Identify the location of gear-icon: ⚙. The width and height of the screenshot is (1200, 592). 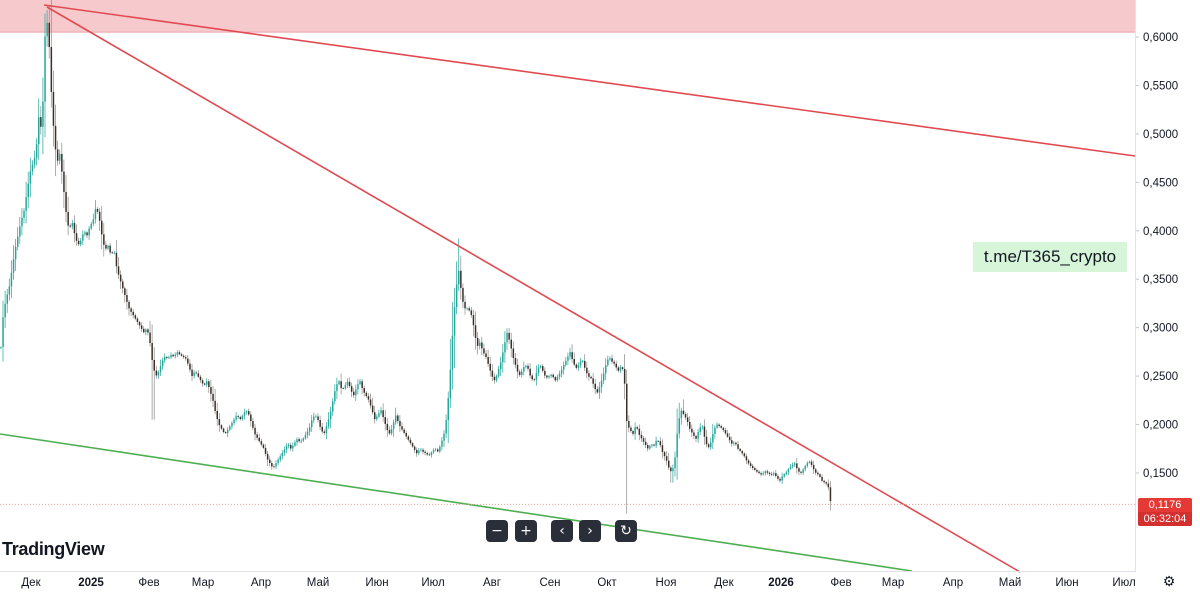
(1169, 582).